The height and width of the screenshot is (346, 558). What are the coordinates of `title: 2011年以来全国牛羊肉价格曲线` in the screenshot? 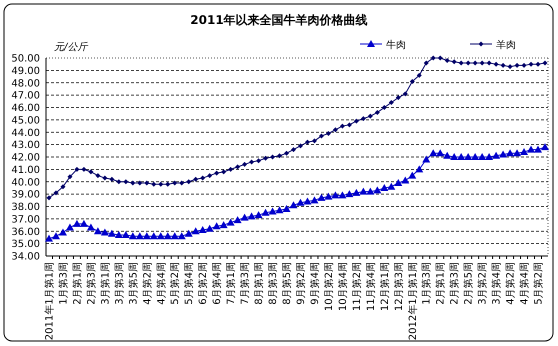 It's located at (279, 20).